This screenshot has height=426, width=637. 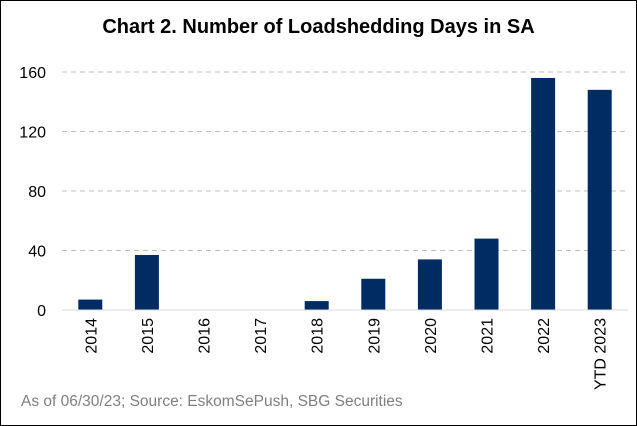 I want to click on bar-2019, so click(x=373, y=294).